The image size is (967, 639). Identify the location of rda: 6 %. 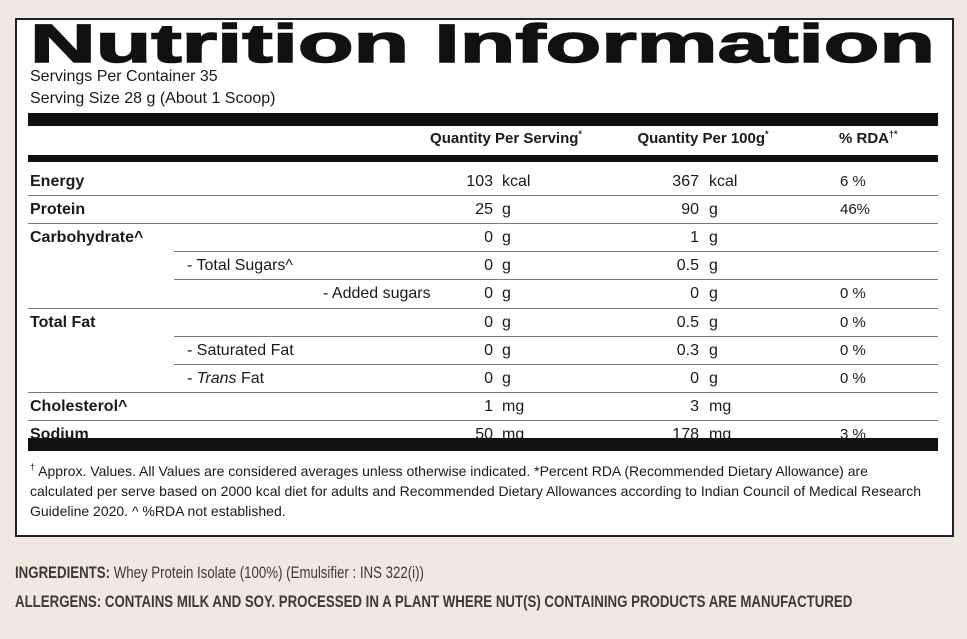
(853, 181).